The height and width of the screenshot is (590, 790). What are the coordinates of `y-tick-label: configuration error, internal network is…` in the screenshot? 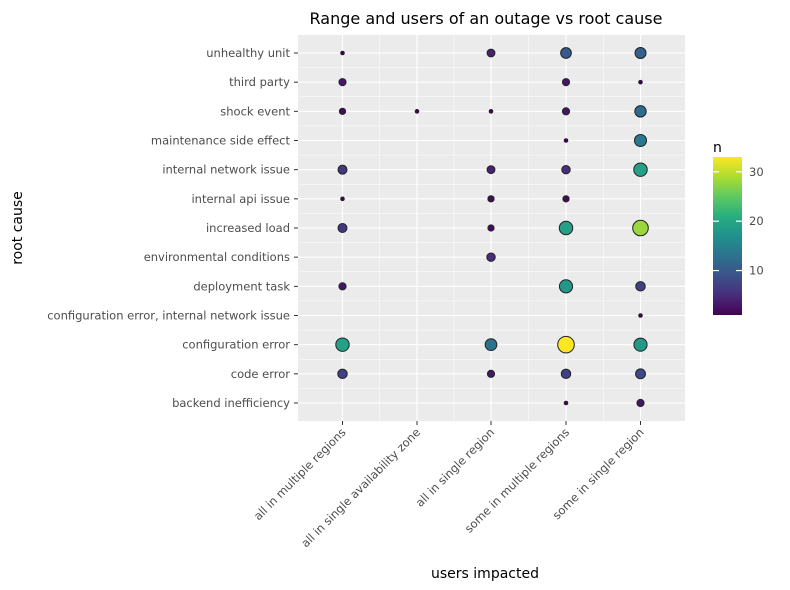 It's located at (168, 316).